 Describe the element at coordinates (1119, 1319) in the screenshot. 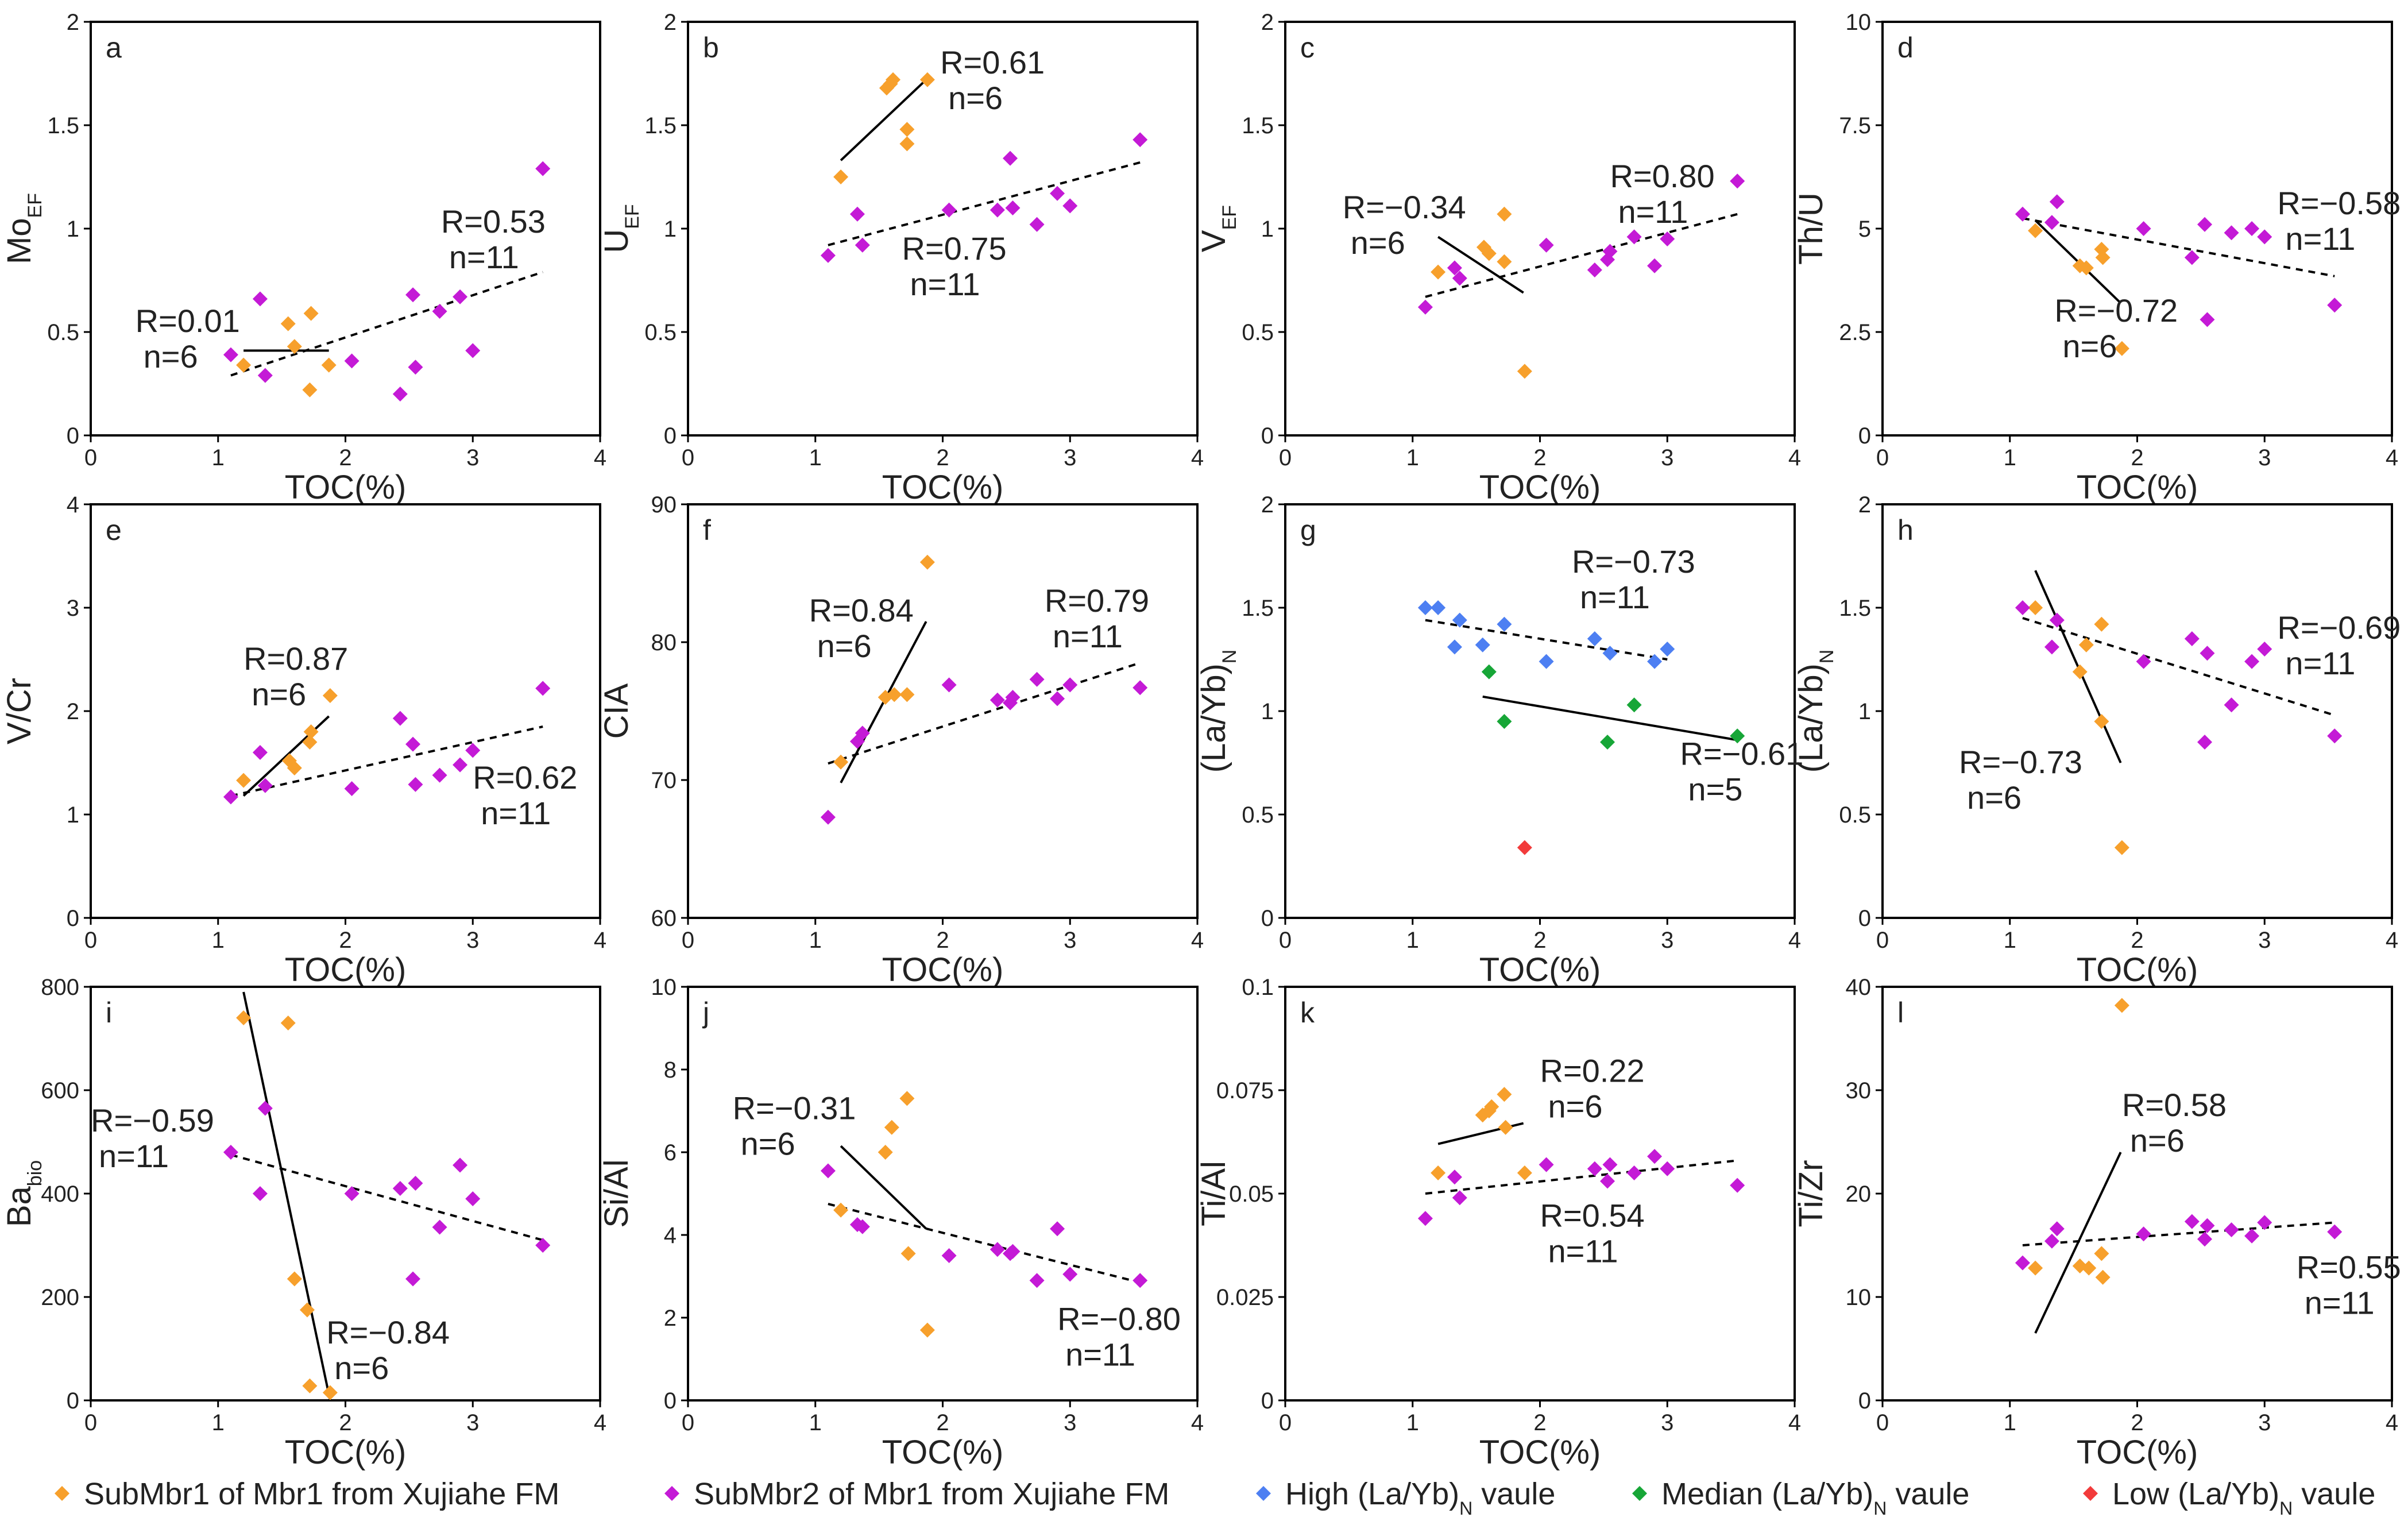

I see `annotation-r-value: R=−0.80` at that location.